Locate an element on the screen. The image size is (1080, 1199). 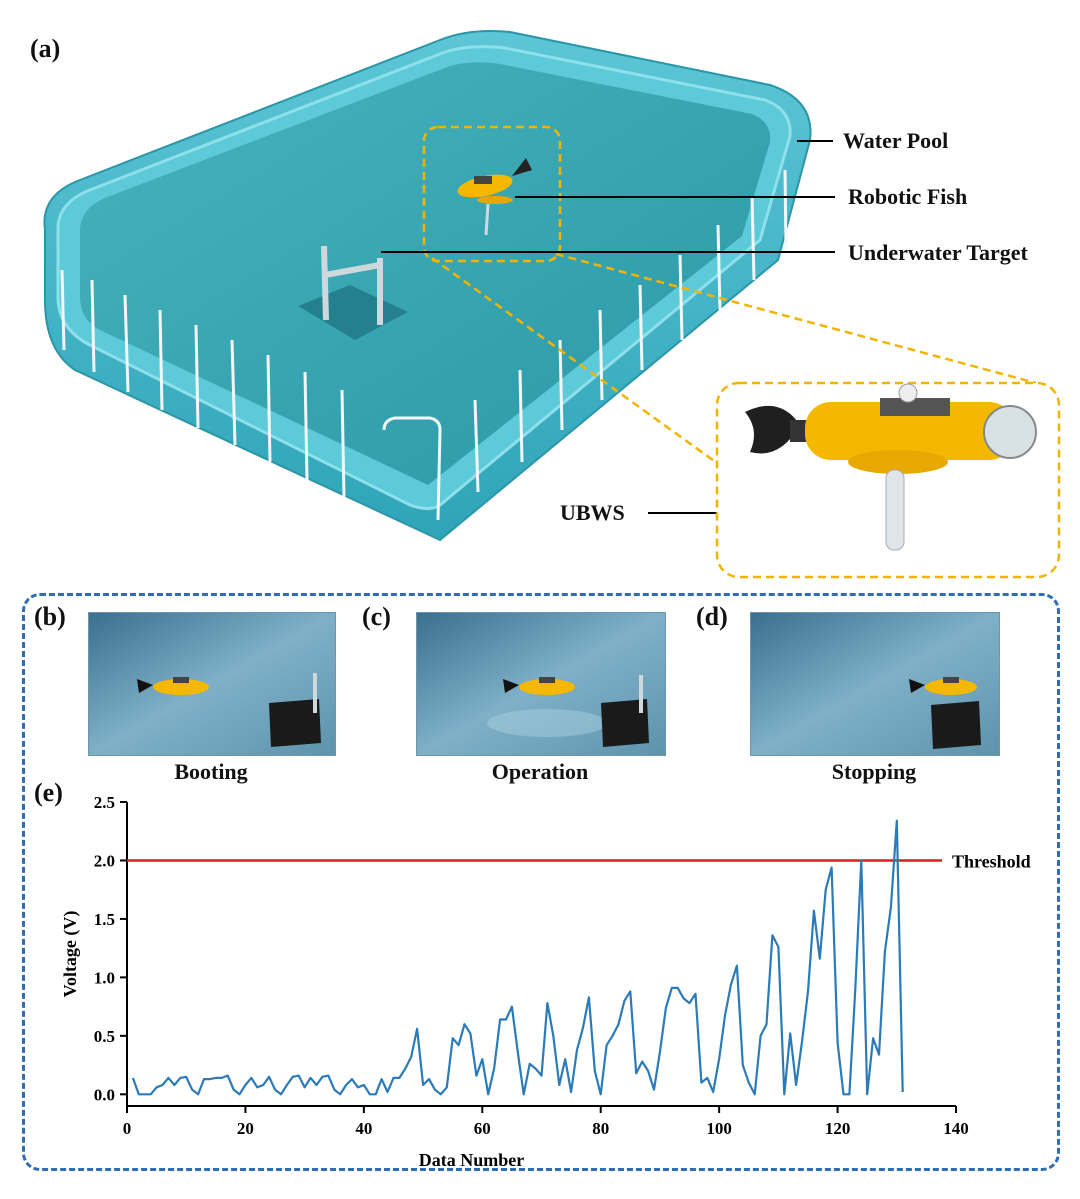
callout-underwater-target: Underwater Target is located at coordinates (938, 252).